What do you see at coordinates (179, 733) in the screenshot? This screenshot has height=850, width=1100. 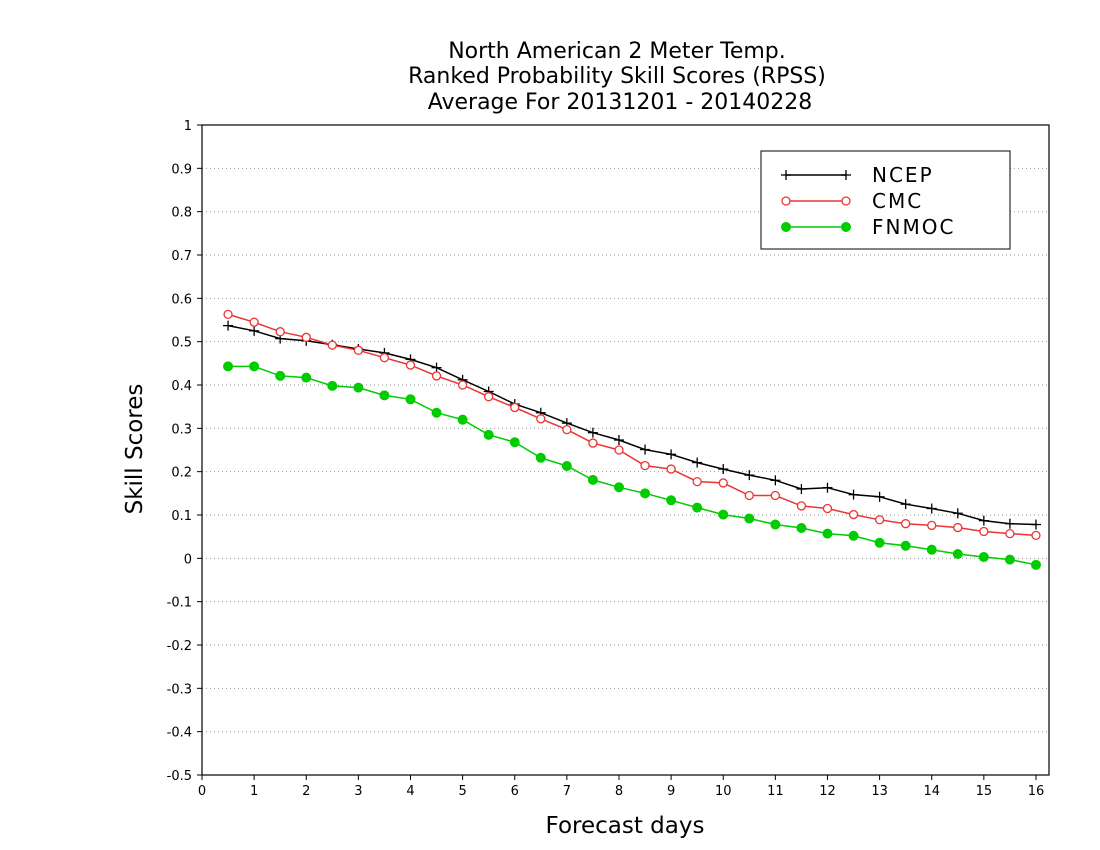 I see `y-tick-label: -0.4` at bounding box center [179, 733].